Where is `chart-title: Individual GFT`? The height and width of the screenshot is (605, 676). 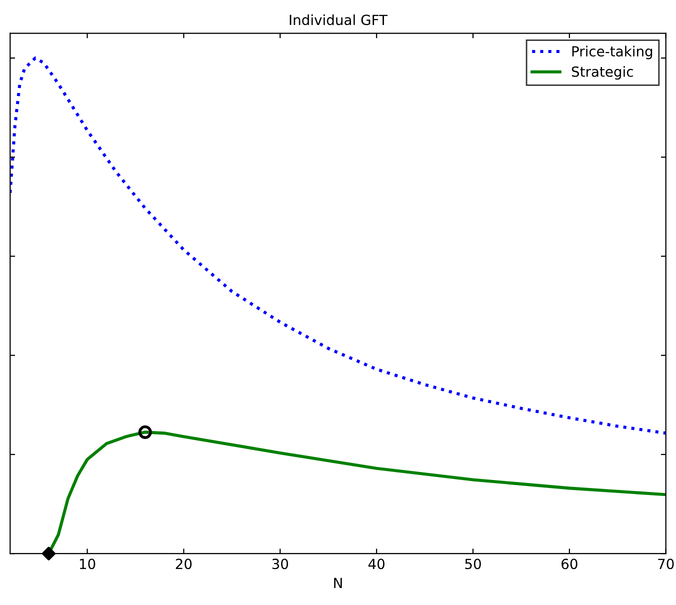
chart-title: Individual GFT is located at coordinates (339, 20).